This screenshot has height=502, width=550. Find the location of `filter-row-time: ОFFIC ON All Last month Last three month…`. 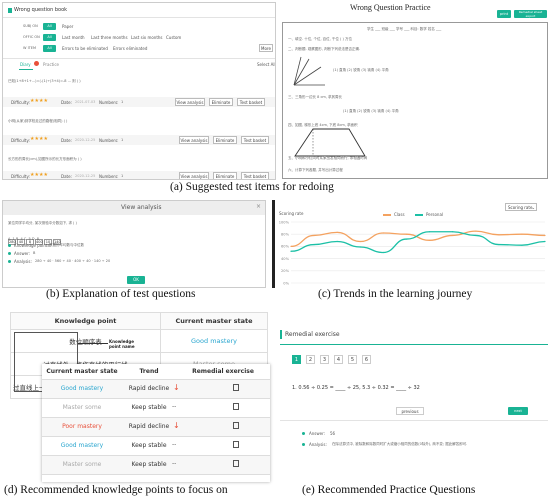

filter-row-time: ОFFIC ON All Last month Last three month… is located at coordinates (143, 38).